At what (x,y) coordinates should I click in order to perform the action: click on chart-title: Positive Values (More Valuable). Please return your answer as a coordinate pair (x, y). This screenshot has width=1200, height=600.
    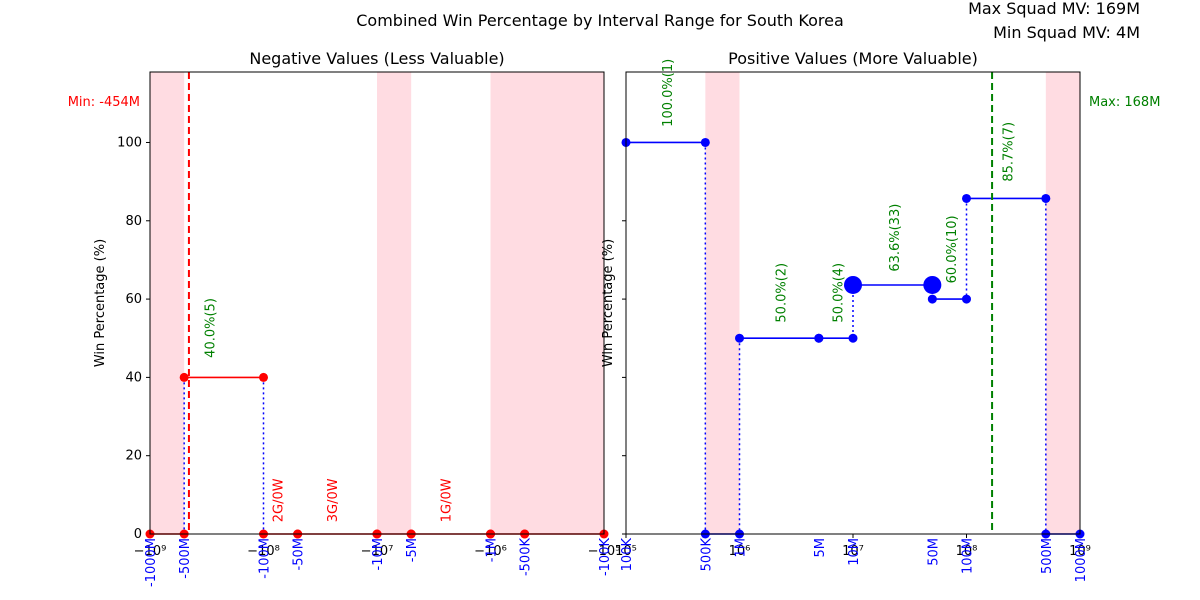
    Looking at the image, I should click on (853, 58).